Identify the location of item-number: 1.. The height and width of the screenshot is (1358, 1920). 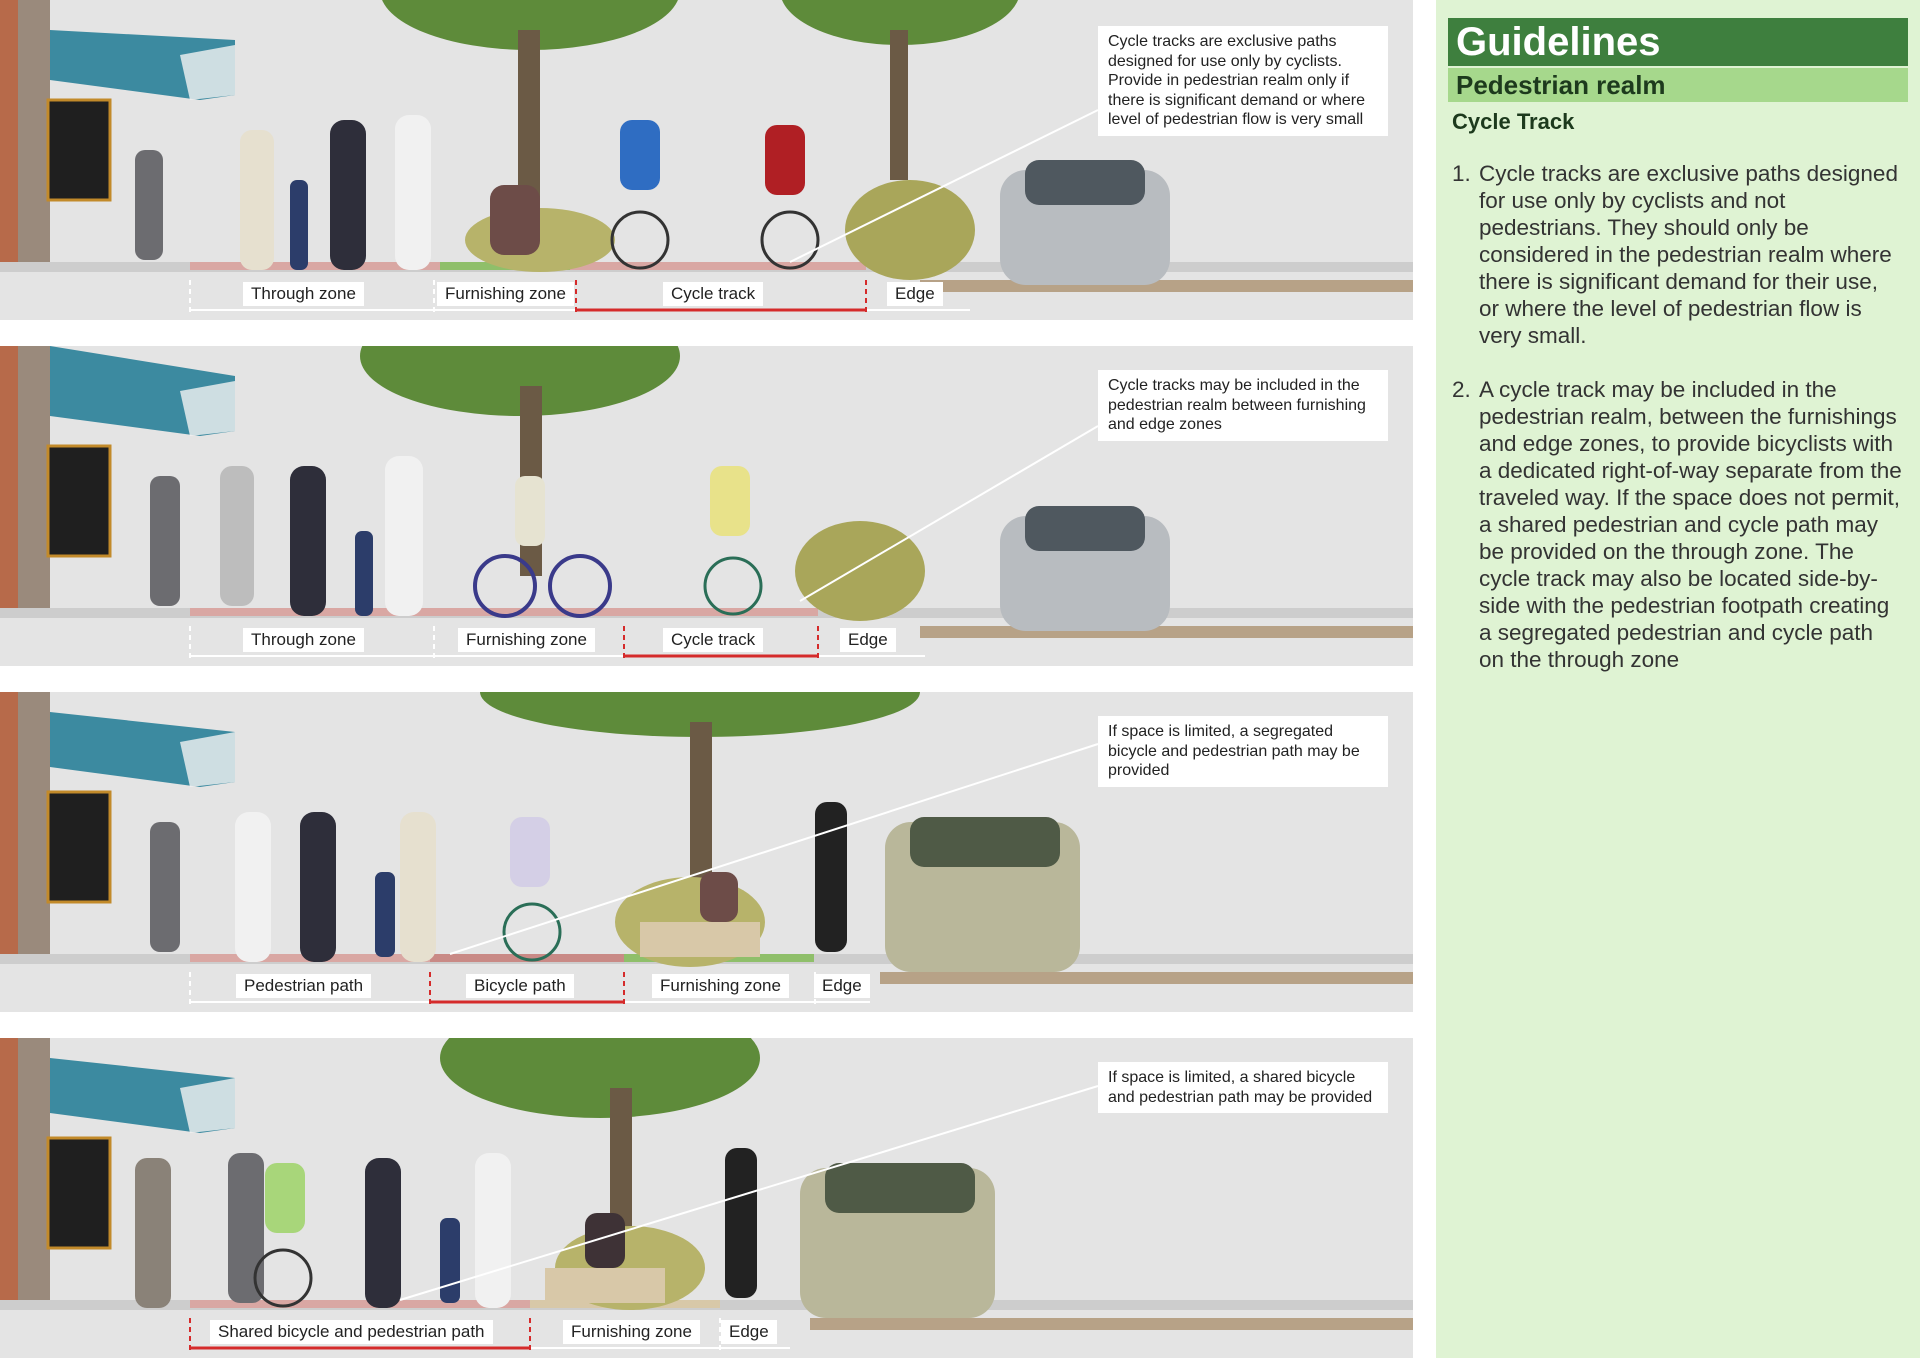
(1461, 173).